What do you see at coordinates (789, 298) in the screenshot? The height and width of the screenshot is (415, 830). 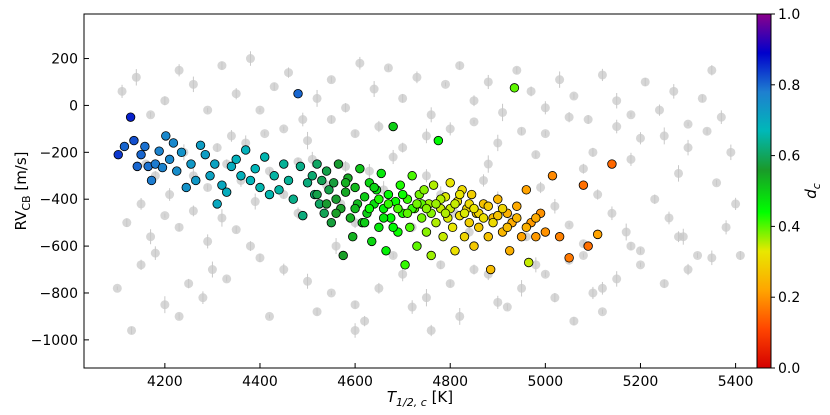 I see `colorbar-tick-label: 0.2` at bounding box center [789, 298].